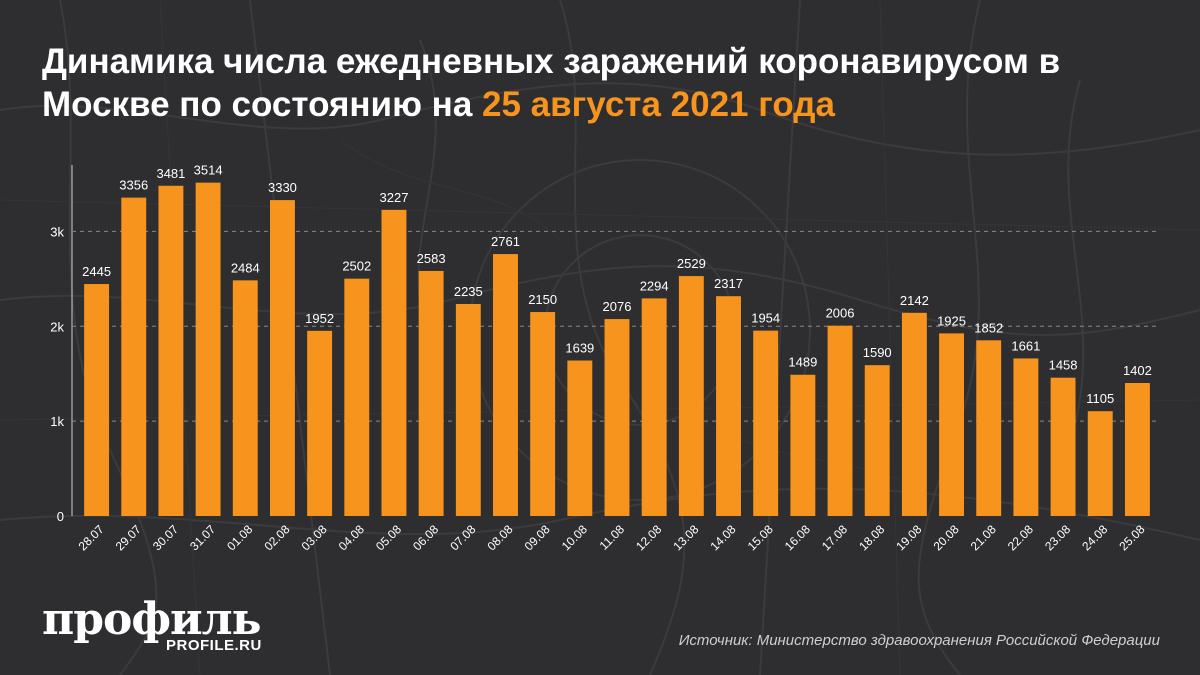  What do you see at coordinates (802, 362) in the screenshot?
I see `bar-data-label: 1489` at bounding box center [802, 362].